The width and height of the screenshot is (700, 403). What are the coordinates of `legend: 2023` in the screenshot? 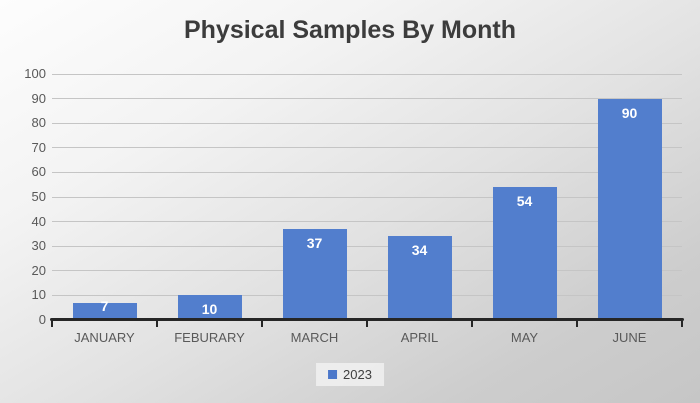 It's located at (350, 374).